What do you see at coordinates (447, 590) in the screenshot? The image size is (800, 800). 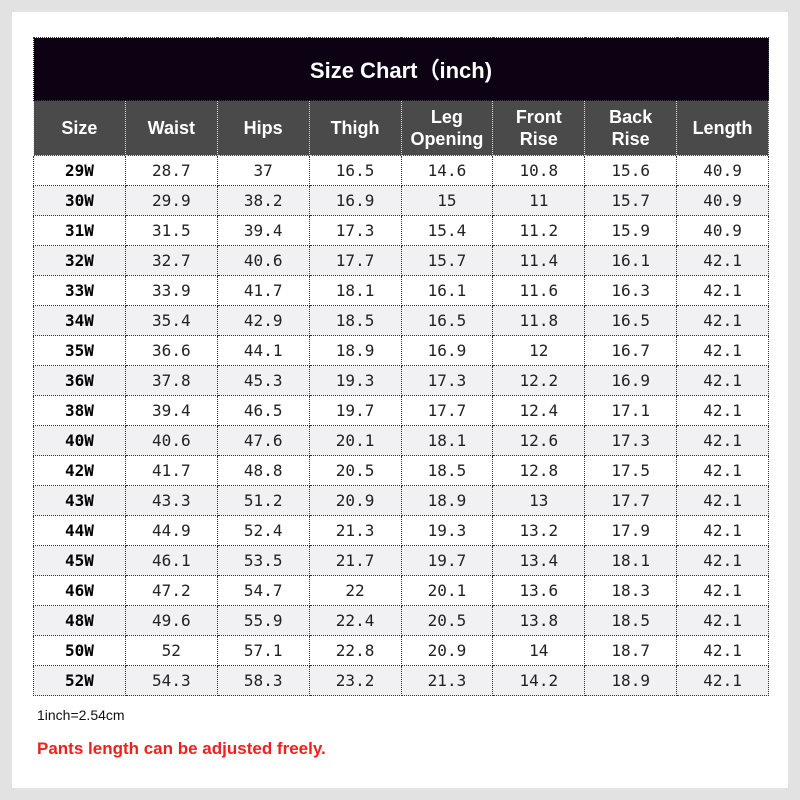 I see `value-cell: 20.1` at bounding box center [447, 590].